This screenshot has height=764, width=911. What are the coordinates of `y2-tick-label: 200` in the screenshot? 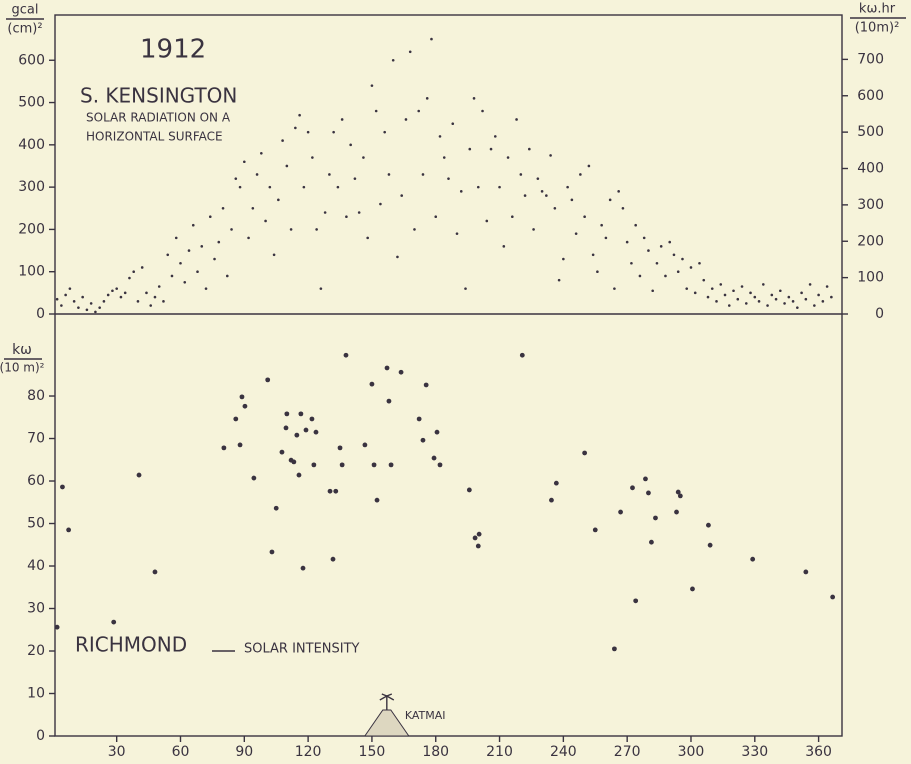 It's located at (870, 241).